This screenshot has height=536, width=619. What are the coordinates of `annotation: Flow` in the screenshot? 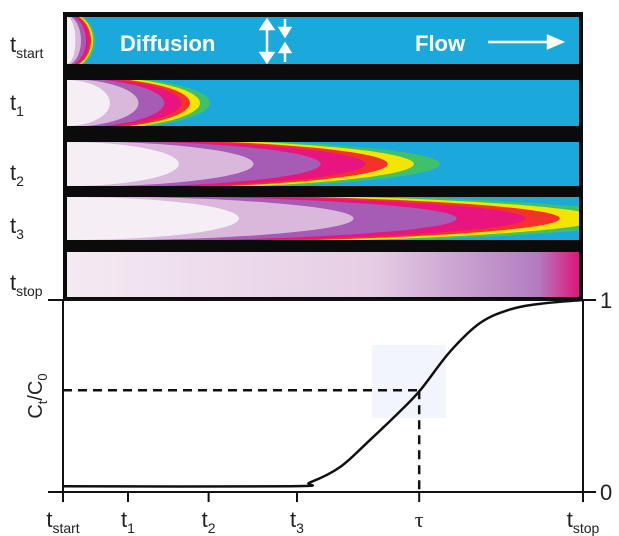 It's located at (440, 43).